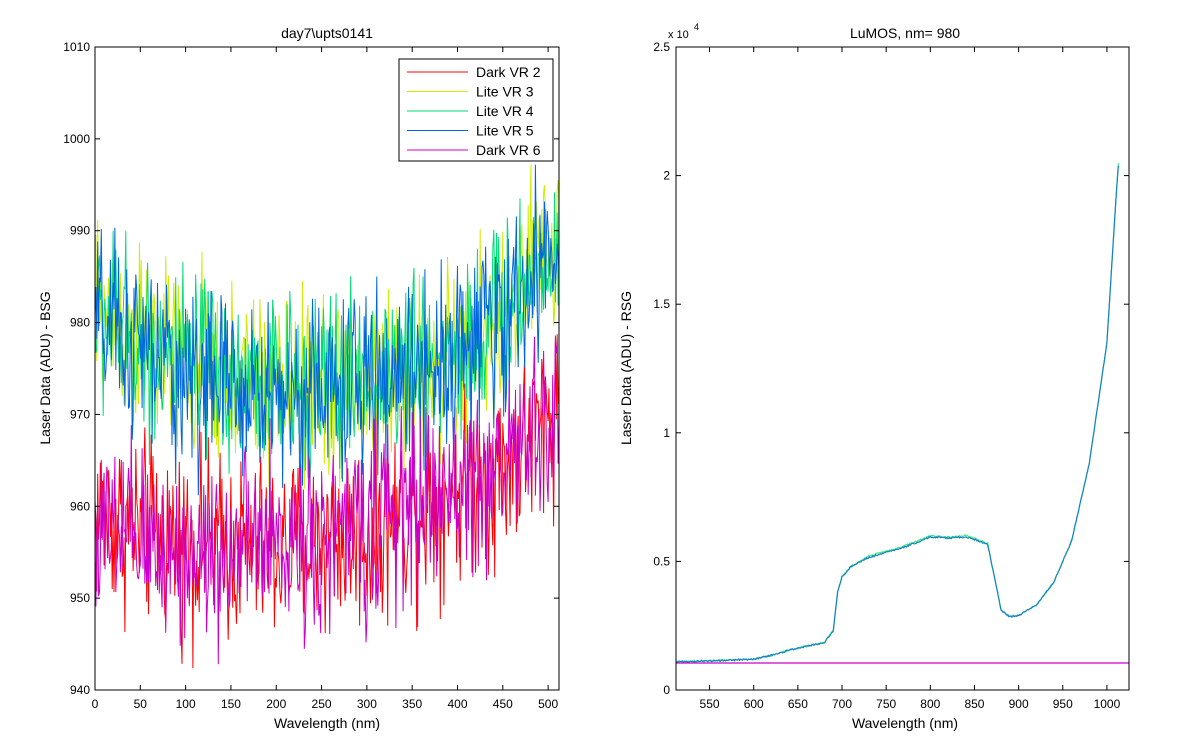  Describe the element at coordinates (505, 92) in the screenshot. I see `legend-label-2: Lite VR 3` at that location.